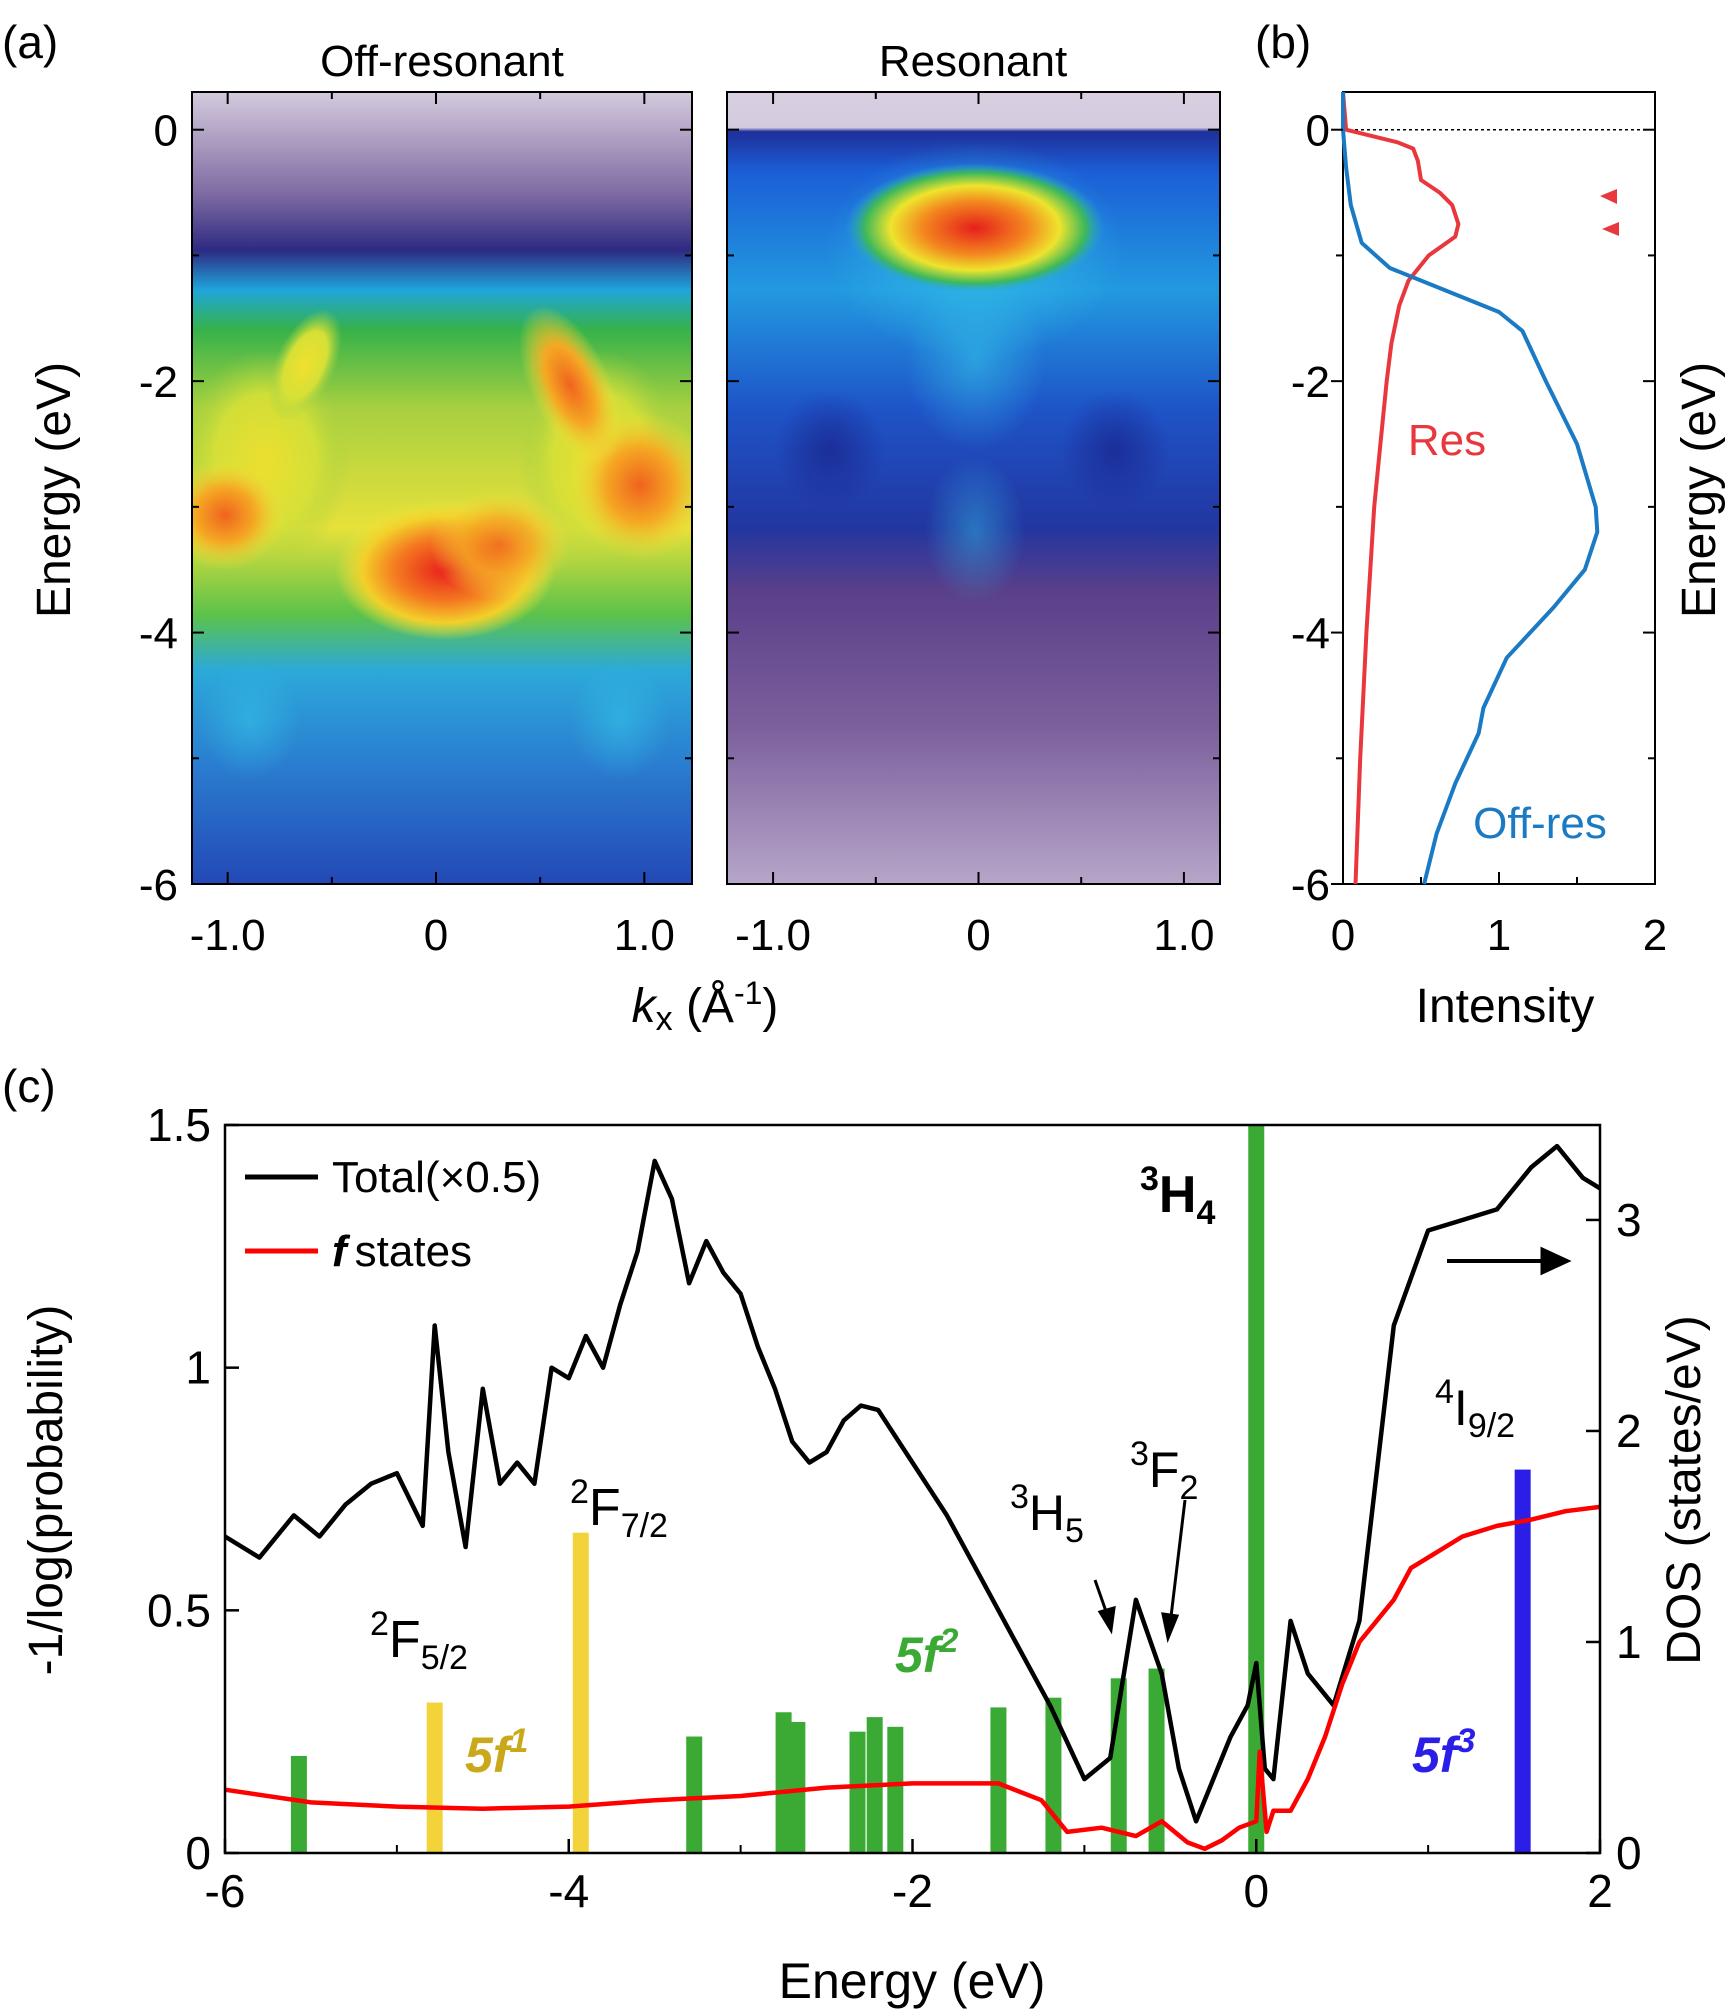 This screenshot has width=1735, height=2016. What do you see at coordinates (1555, 1261) in the screenshot?
I see `arrow-dos-axis-head` at bounding box center [1555, 1261].